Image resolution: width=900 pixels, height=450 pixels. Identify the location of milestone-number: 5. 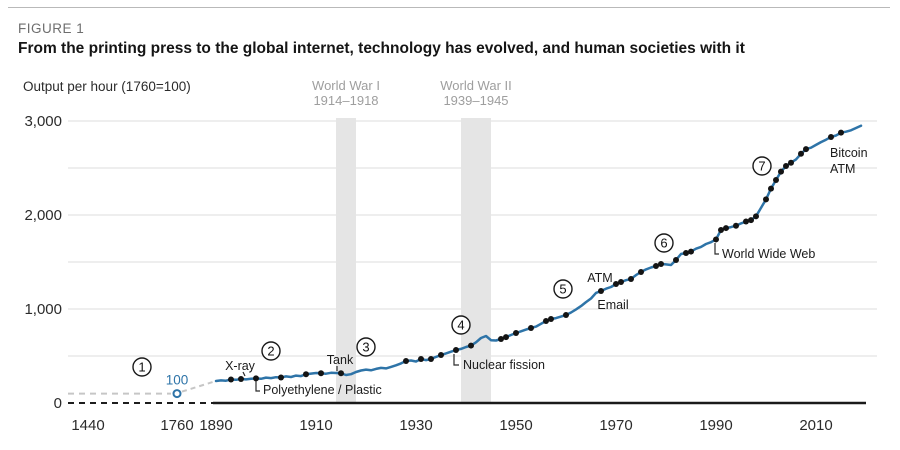
(562, 289).